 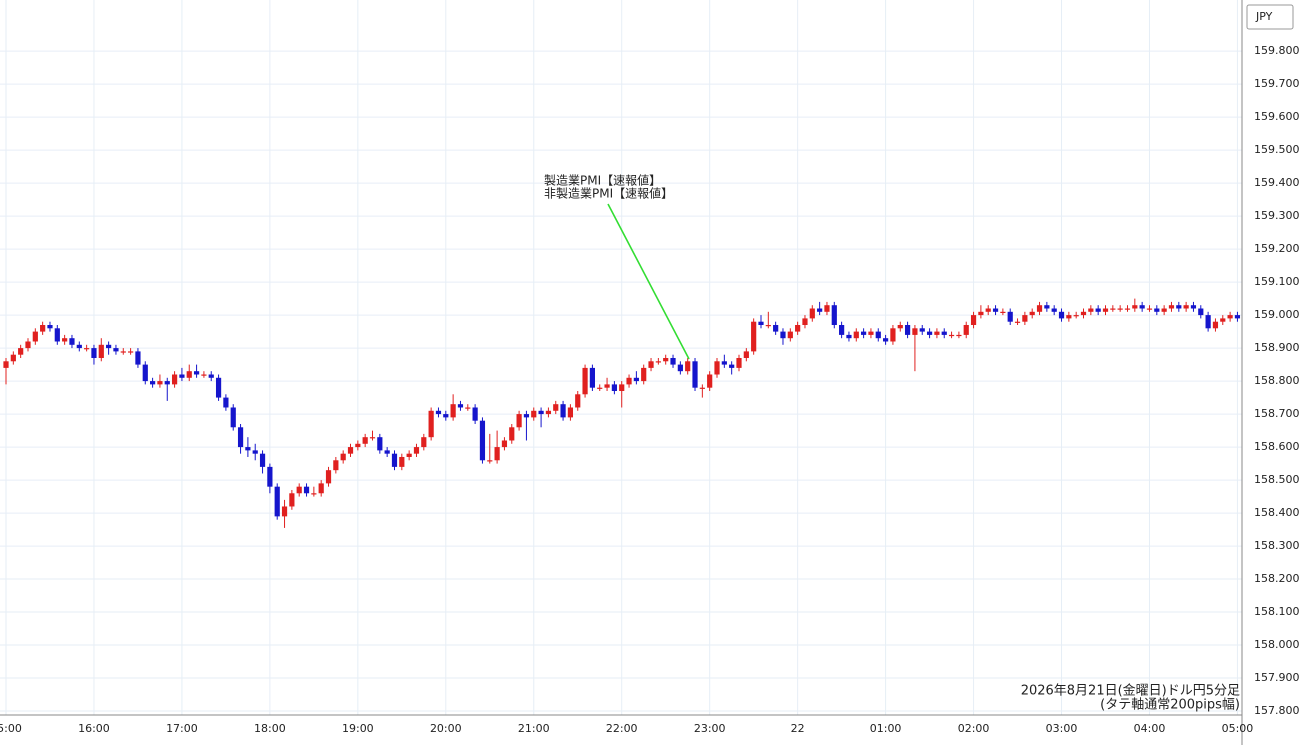 I want to click on y-tick-label: 159.400, so click(x=1277, y=182).